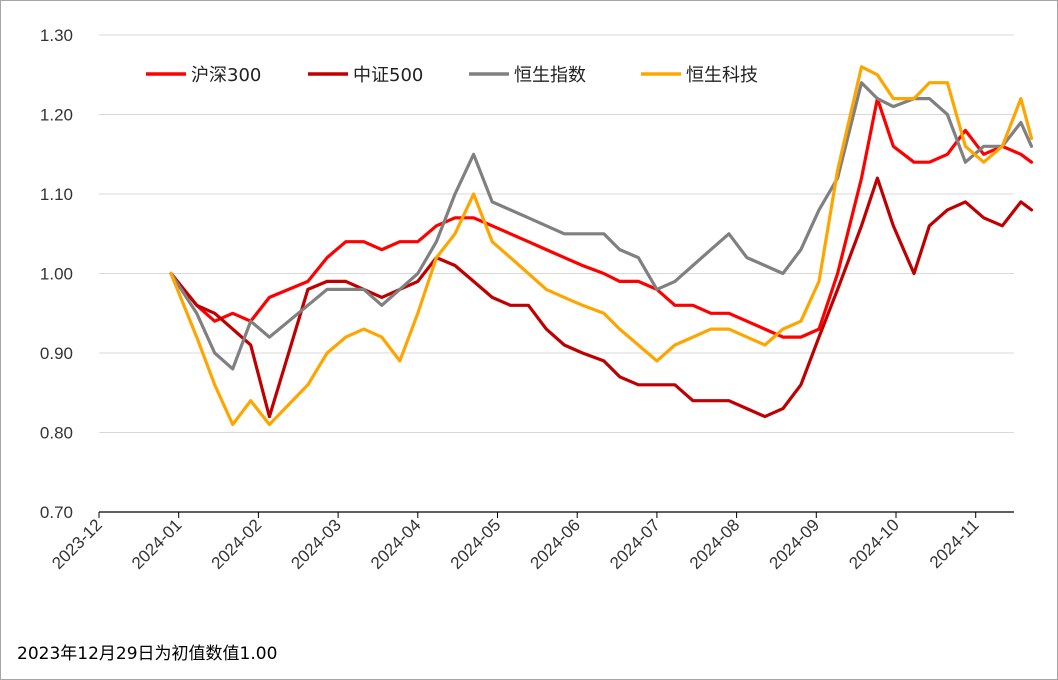  What do you see at coordinates (147, 654) in the screenshot?
I see `footnote: 2023年12月29日为初值数值1.00` at bounding box center [147, 654].